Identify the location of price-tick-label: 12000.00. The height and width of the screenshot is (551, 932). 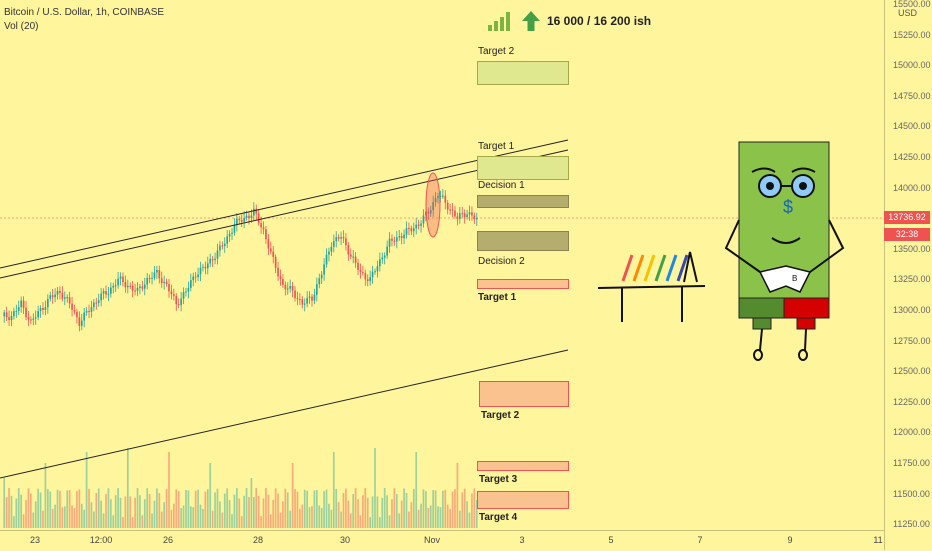
(912, 432).